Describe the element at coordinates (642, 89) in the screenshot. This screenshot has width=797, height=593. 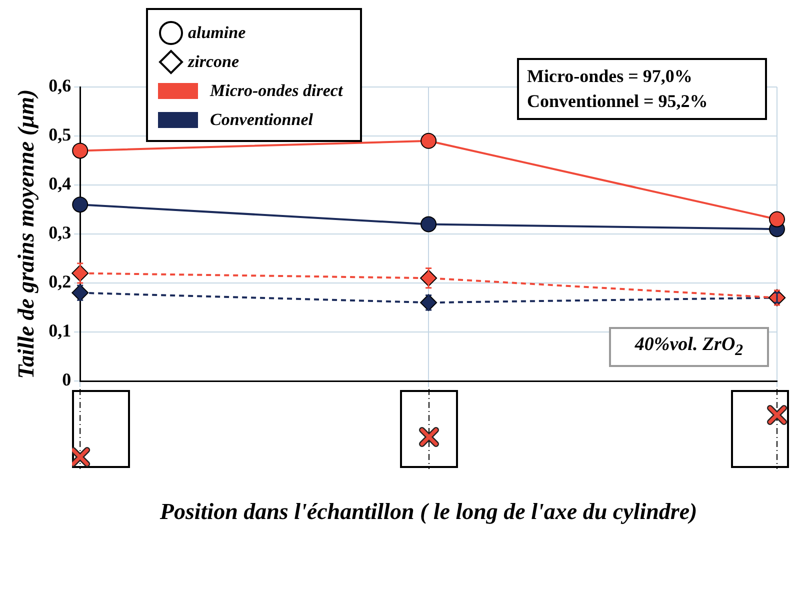
I see `text-box: Micro-ondes = 97,0% Conventionnel = 95,2%` at that location.